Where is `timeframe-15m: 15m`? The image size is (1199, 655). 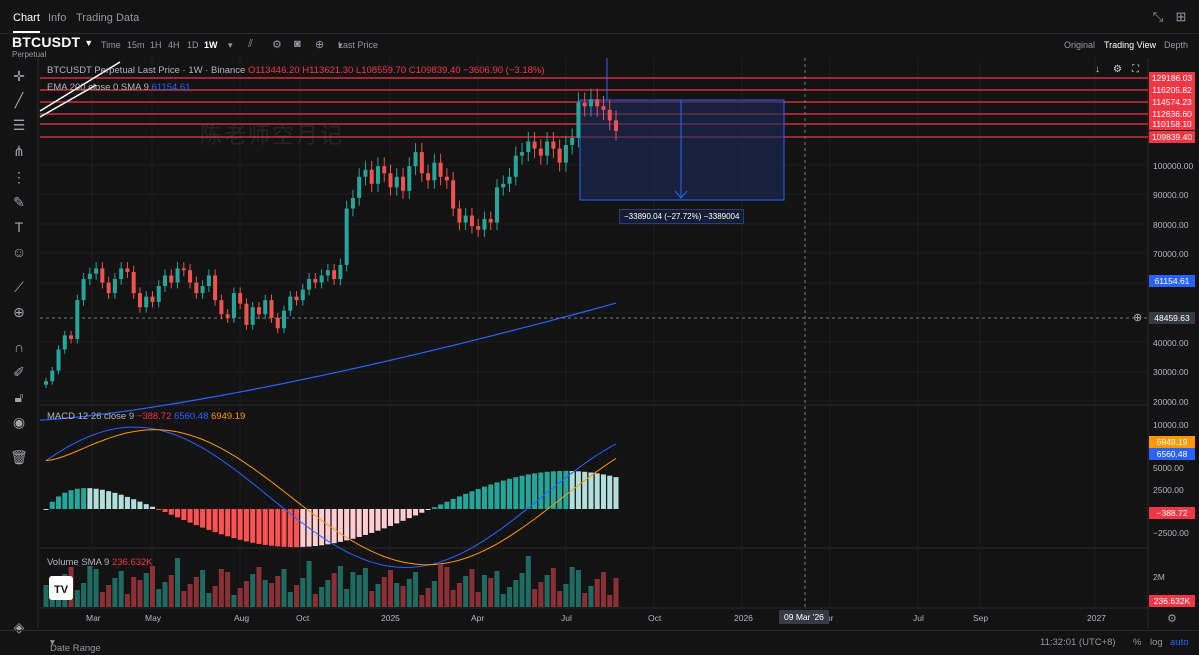 timeframe-15m: 15m is located at coordinates (136, 45).